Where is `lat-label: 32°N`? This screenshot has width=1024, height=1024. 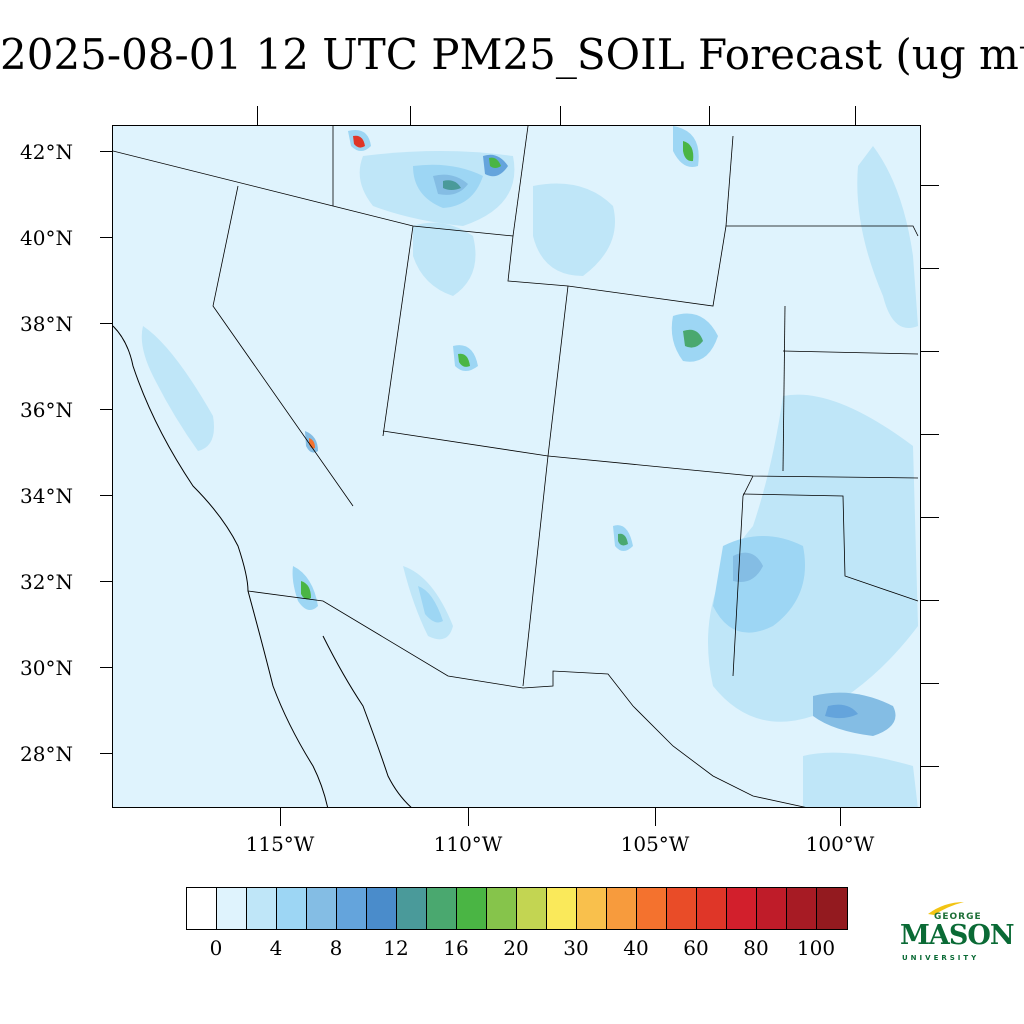 lat-label: 32°N is located at coordinates (46, 582).